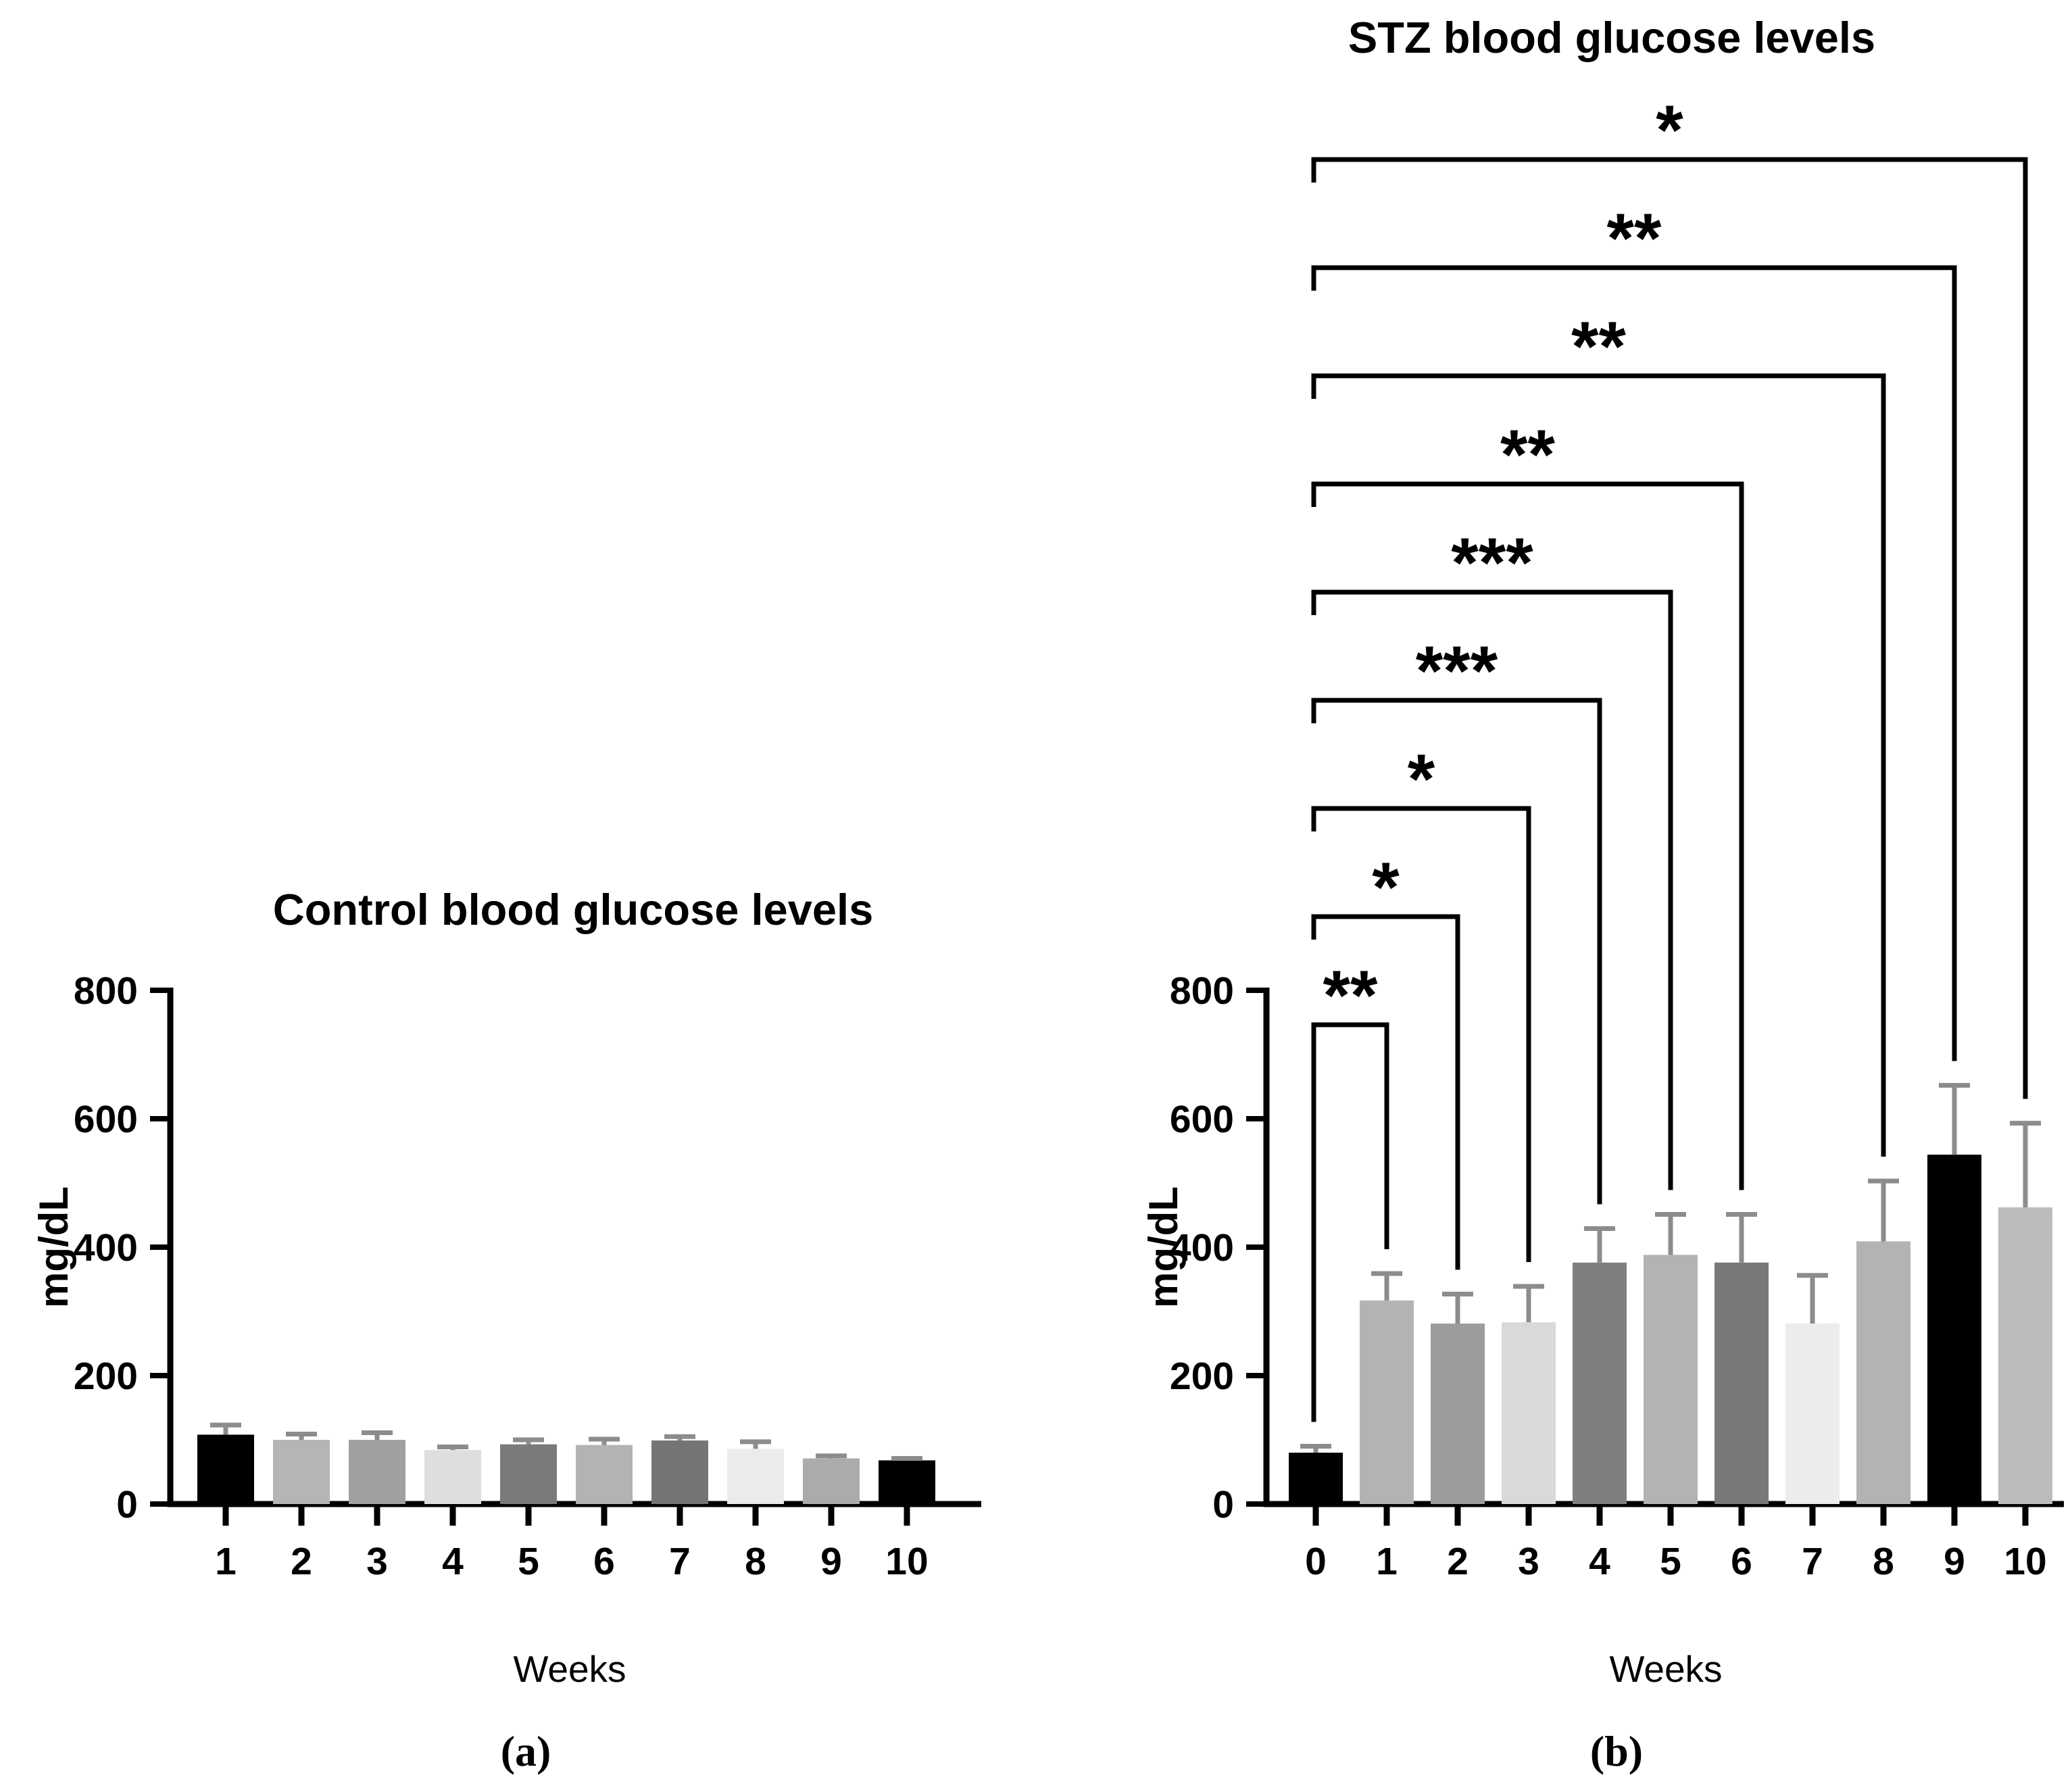 The width and height of the screenshot is (2072, 1792). I want to click on chart-b-title: STZ blood glucose levels, so click(1611, 37).